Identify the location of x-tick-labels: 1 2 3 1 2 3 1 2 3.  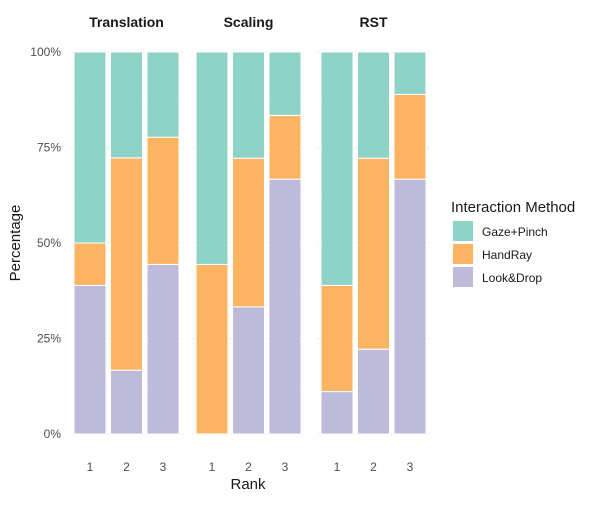
(250, 467).